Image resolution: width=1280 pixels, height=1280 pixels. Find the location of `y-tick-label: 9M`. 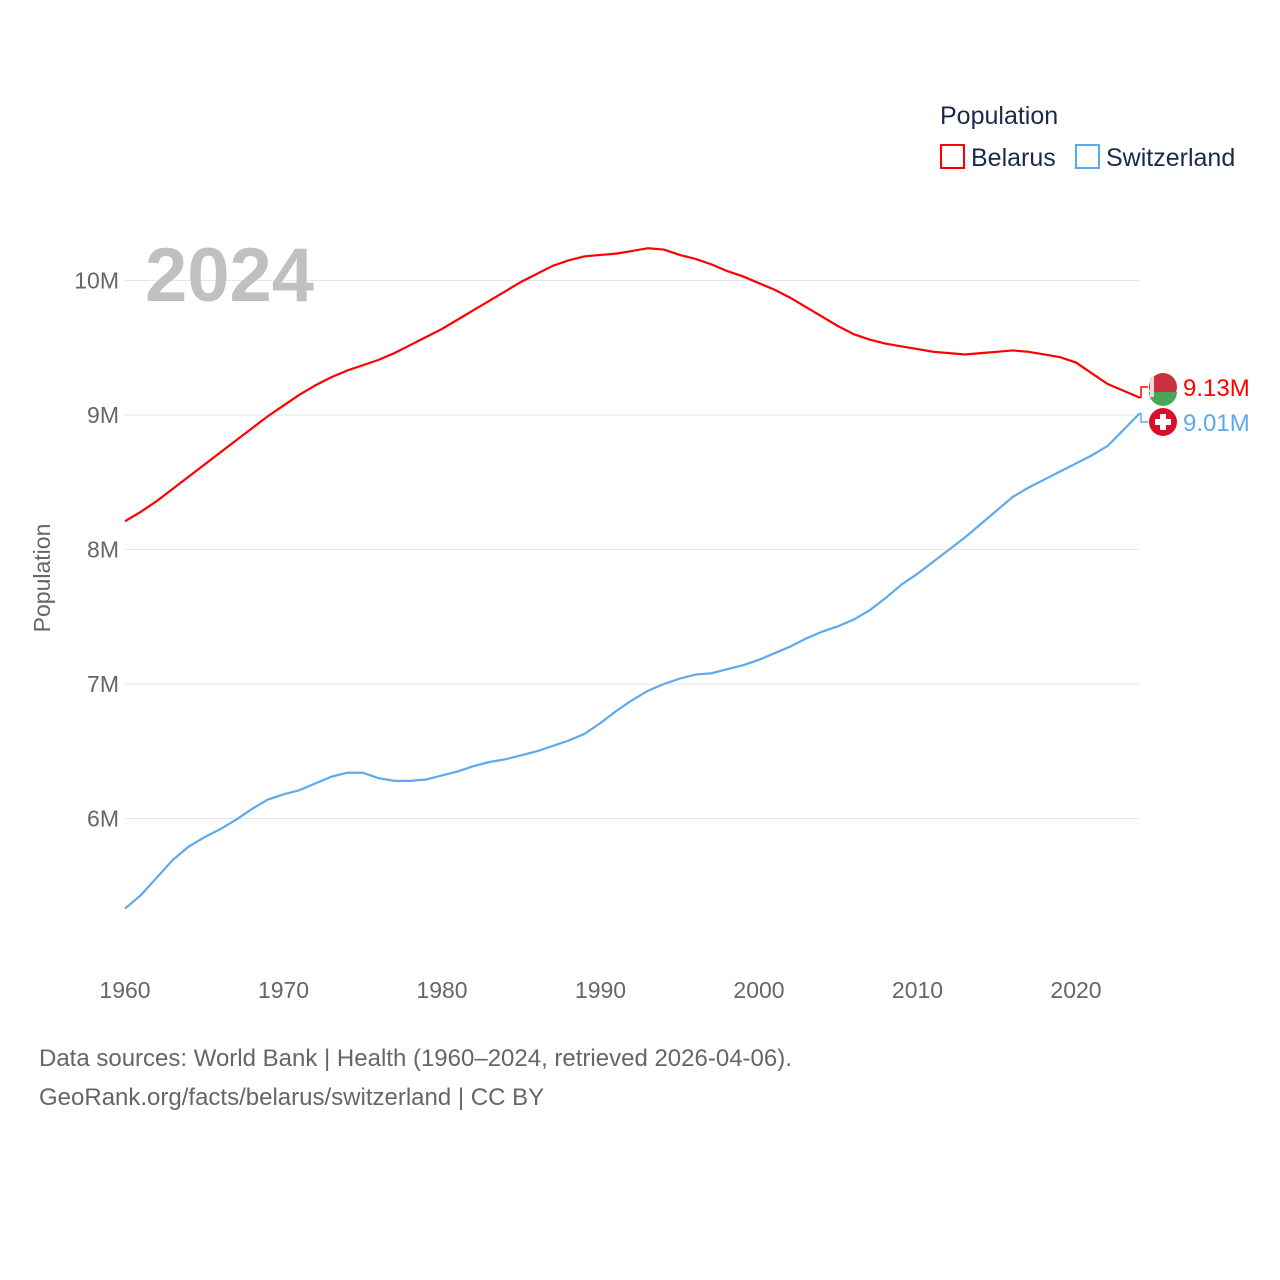

y-tick-label: 9M is located at coordinates (103, 415).